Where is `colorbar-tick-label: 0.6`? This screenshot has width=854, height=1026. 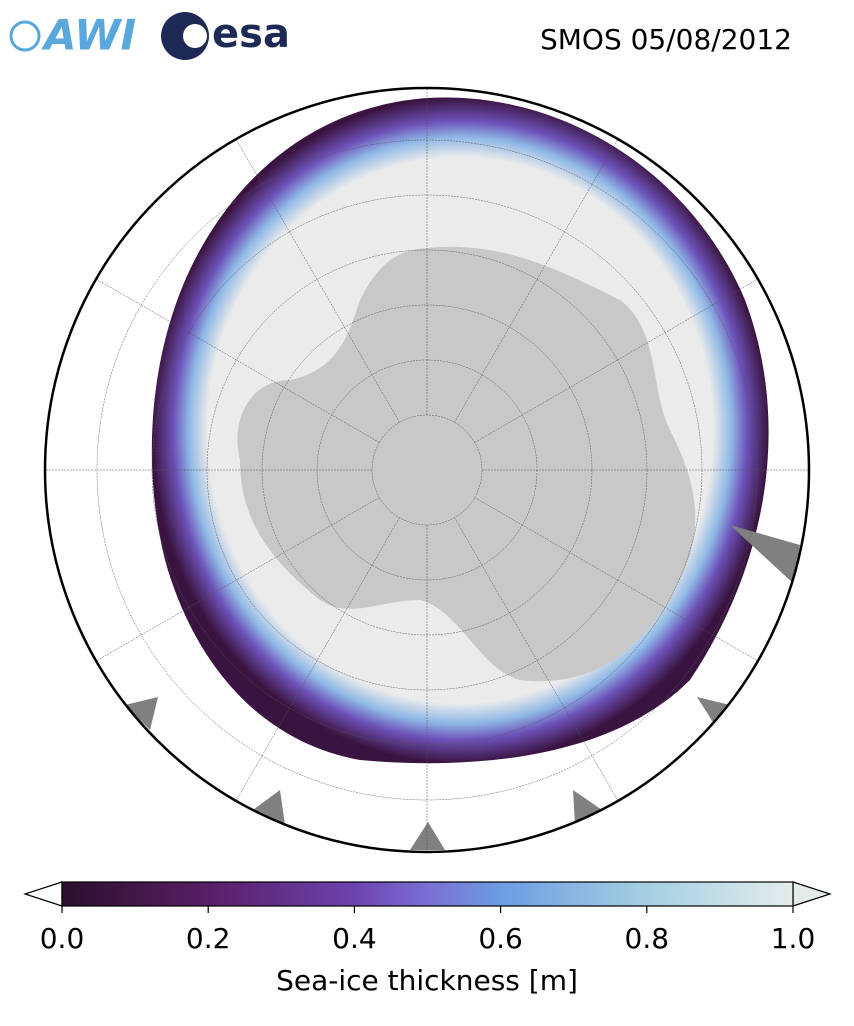
colorbar-tick-label: 0.6 is located at coordinates (500, 938).